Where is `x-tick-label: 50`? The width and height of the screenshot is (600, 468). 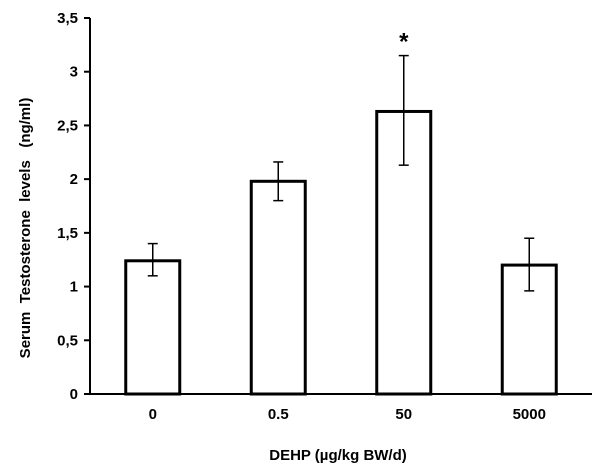 x-tick-label: 50 is located at coordinates (403, 414).